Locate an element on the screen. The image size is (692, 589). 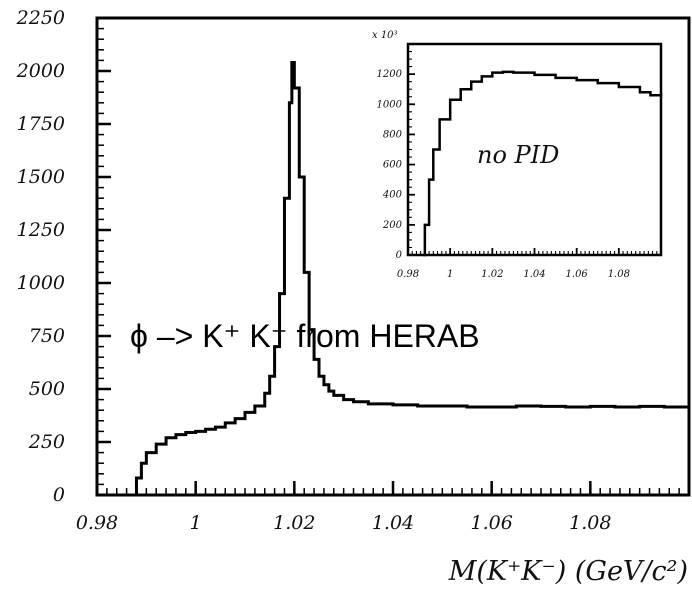
y-tick-label: 500 is located at coordinates (47, 389).